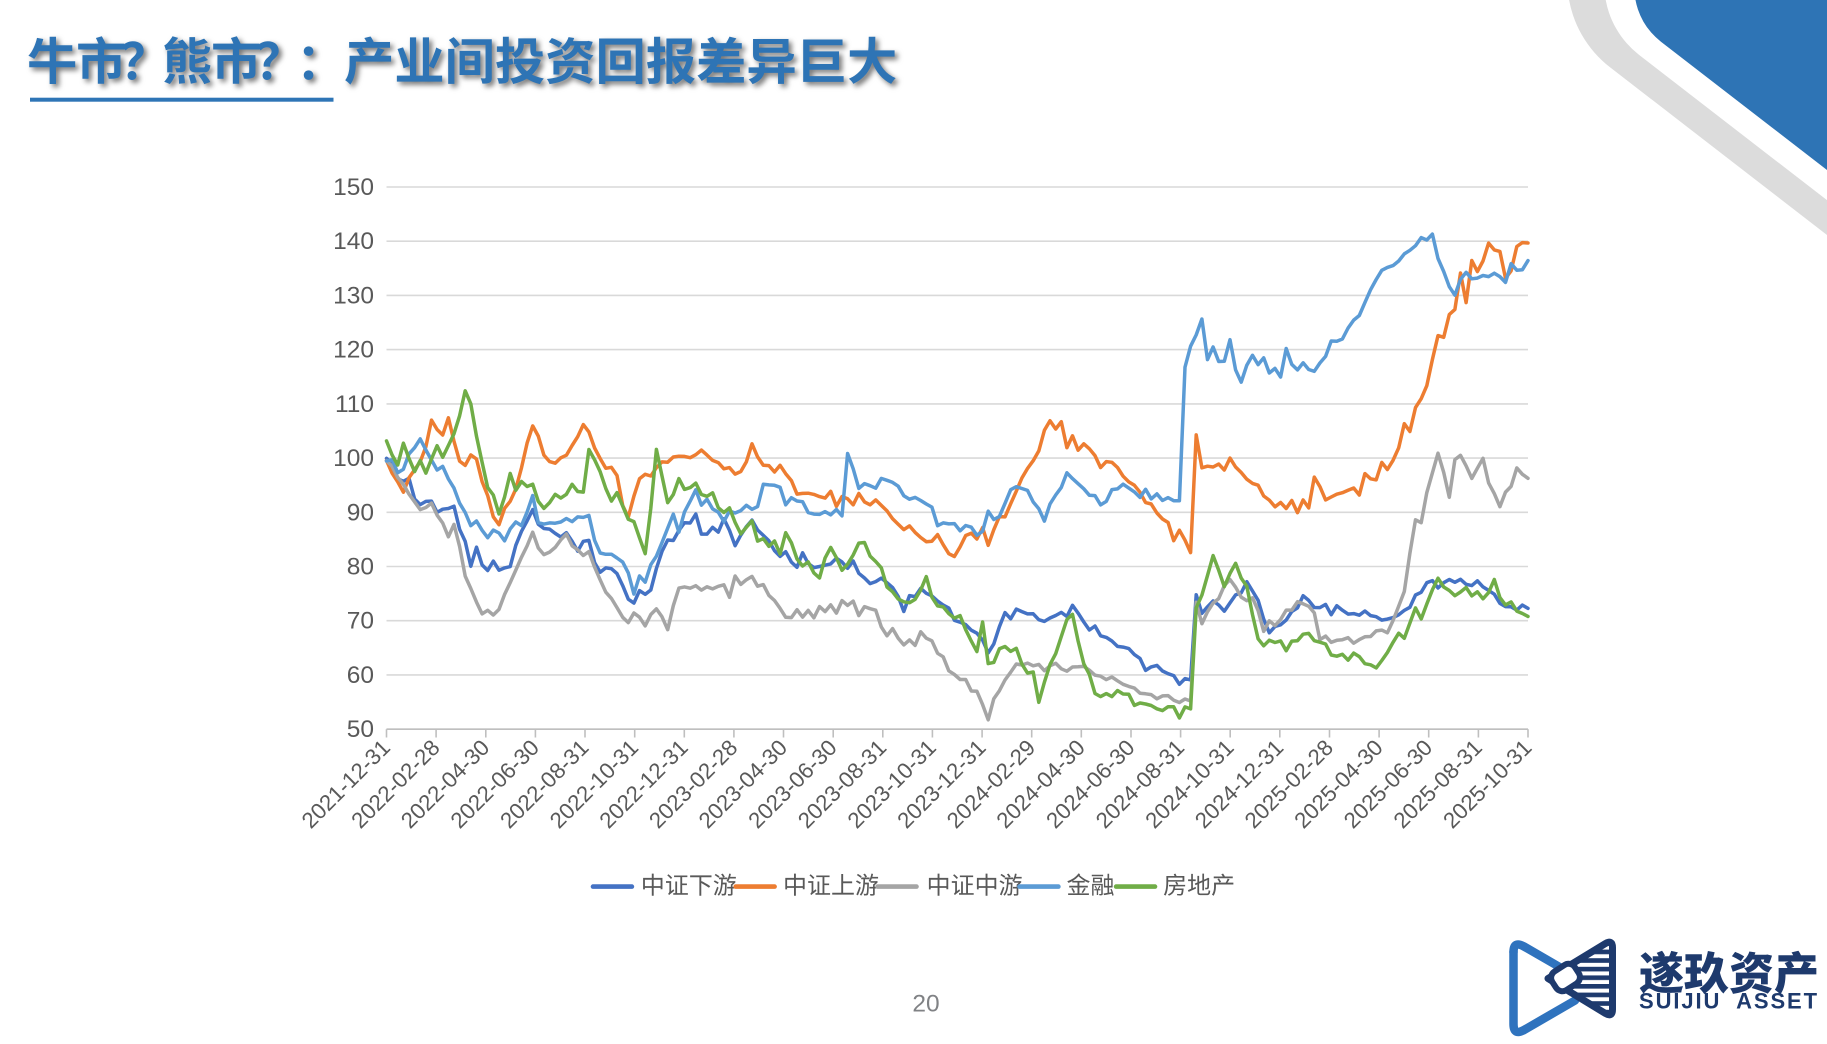 This screenshot has height=1044, width=1827. I want to click on svg-text: 80, so click(360, 567).